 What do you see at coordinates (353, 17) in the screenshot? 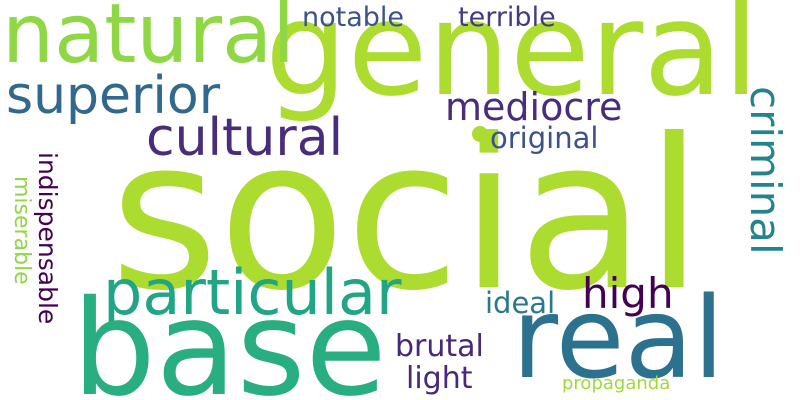
I see `word-notable: notable` at bounding box center [353, 17].